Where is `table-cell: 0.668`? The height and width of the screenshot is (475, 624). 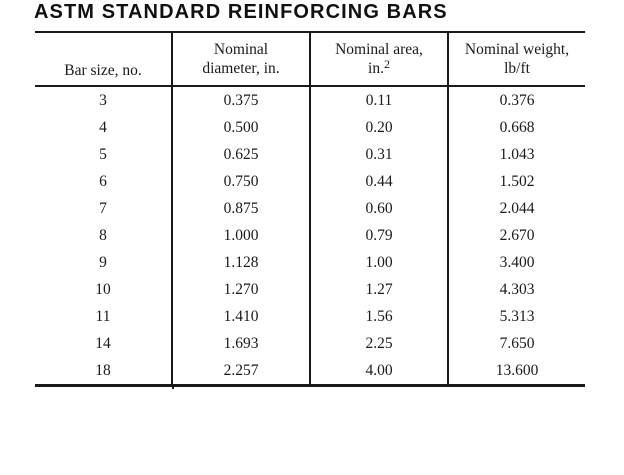
table-cell: 0.668 is located at coordinates (516, 127).